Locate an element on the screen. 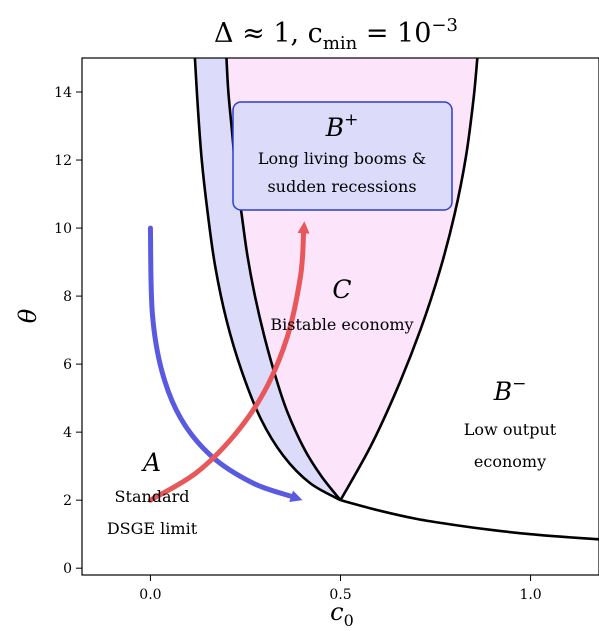  inner-left-boundary-line is located at coordinates (283, 279).